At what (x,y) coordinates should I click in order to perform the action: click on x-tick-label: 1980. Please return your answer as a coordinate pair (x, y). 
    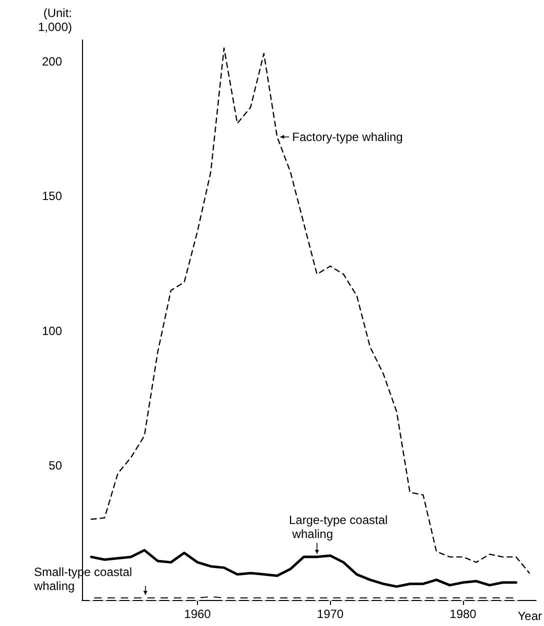
    Looking at the image, I should click on (463, 614).